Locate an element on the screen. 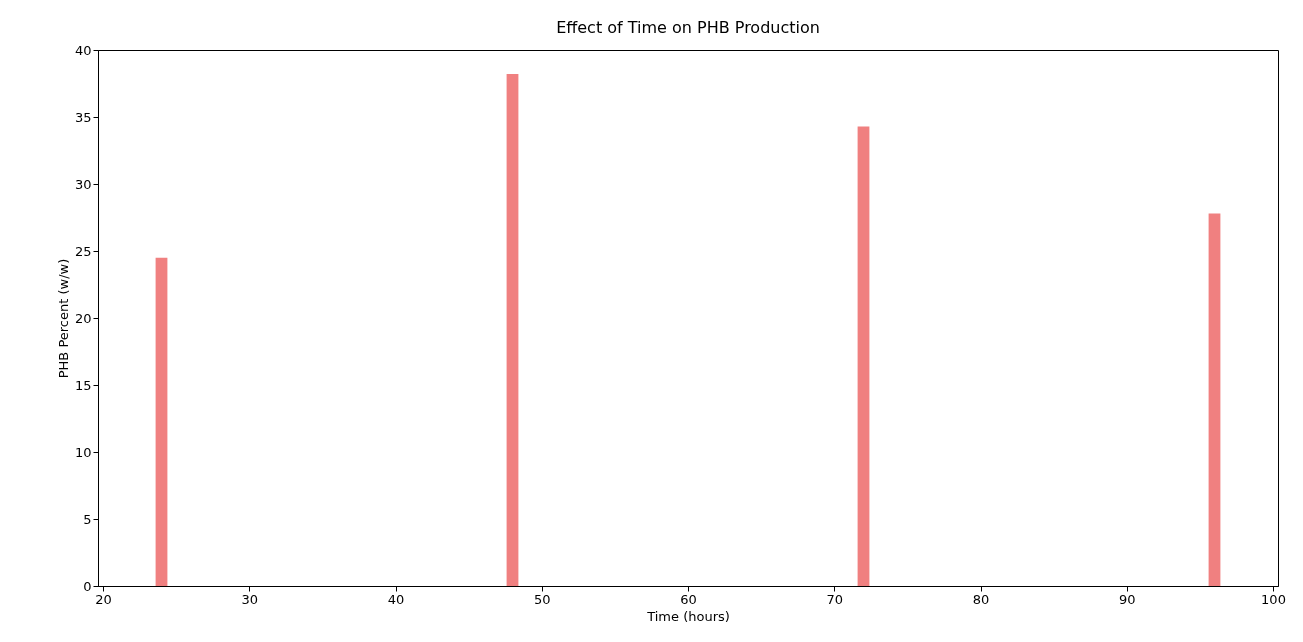 The image size is (1303, 642). x-tick-label: 70 is located at coordinates (835, 599).